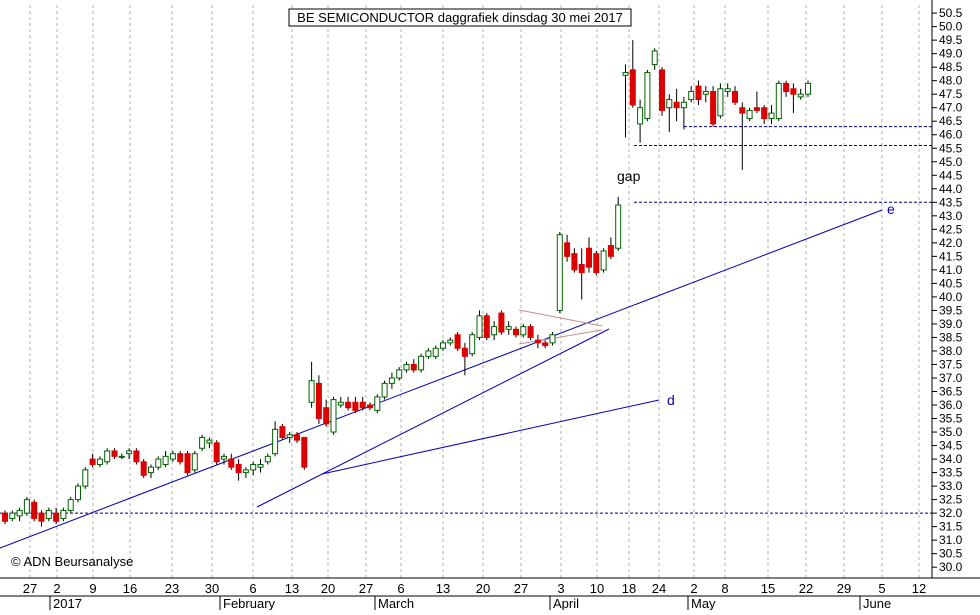  I want to click on x-tick-label: 27, so click(521, 588).